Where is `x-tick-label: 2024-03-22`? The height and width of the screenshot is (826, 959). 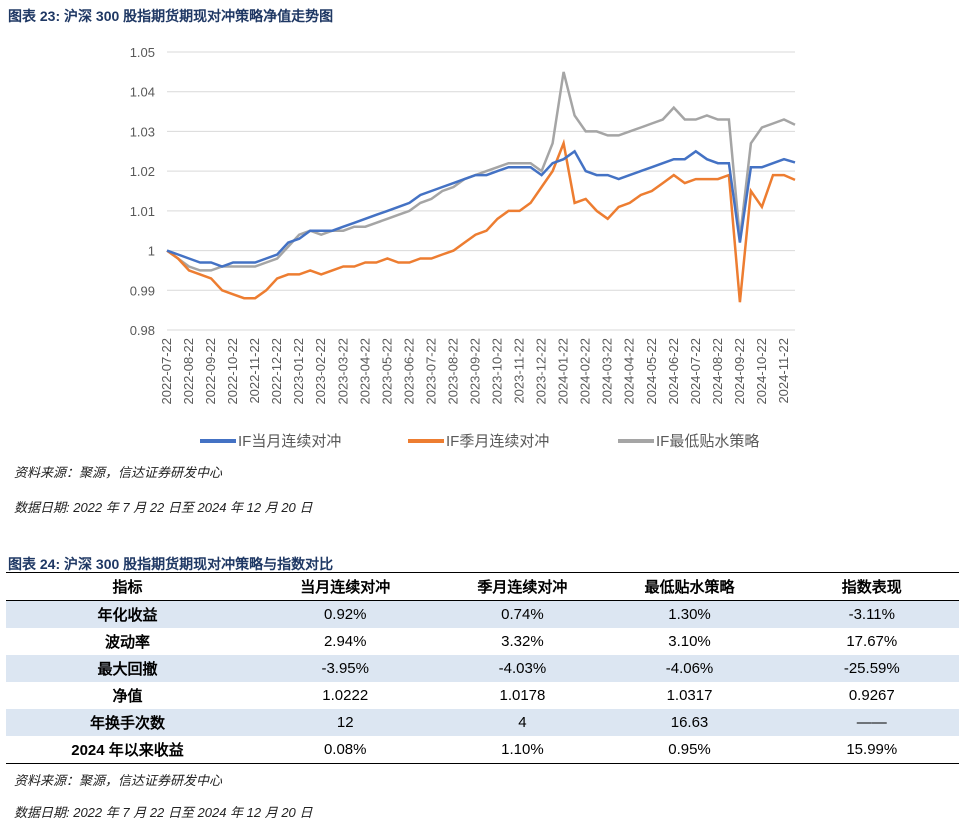
x-tick-label: 2024-03-22 is located at coordinates (607, 371).